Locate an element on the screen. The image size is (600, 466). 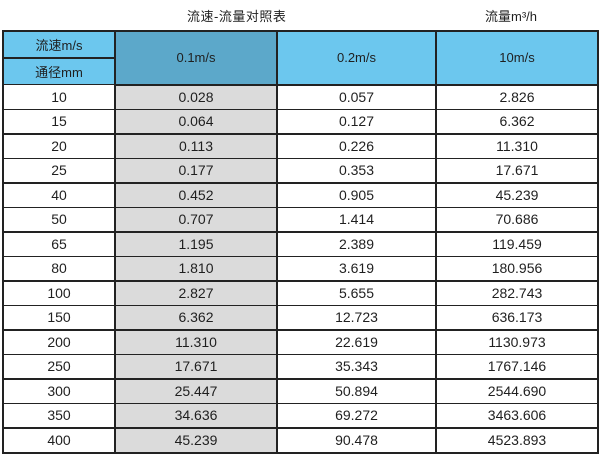
diameter-cell: 350 is located at coordinates (59, 415).